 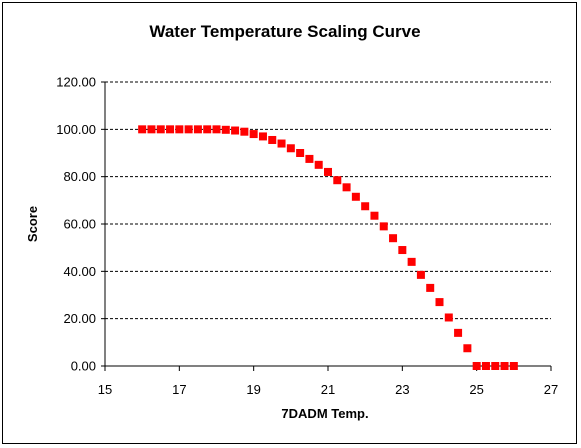 What do you see at coordinates (83, 366) in the screenshot?
I see `y-tick-label: 0.00` at bounding box center [83, 366].